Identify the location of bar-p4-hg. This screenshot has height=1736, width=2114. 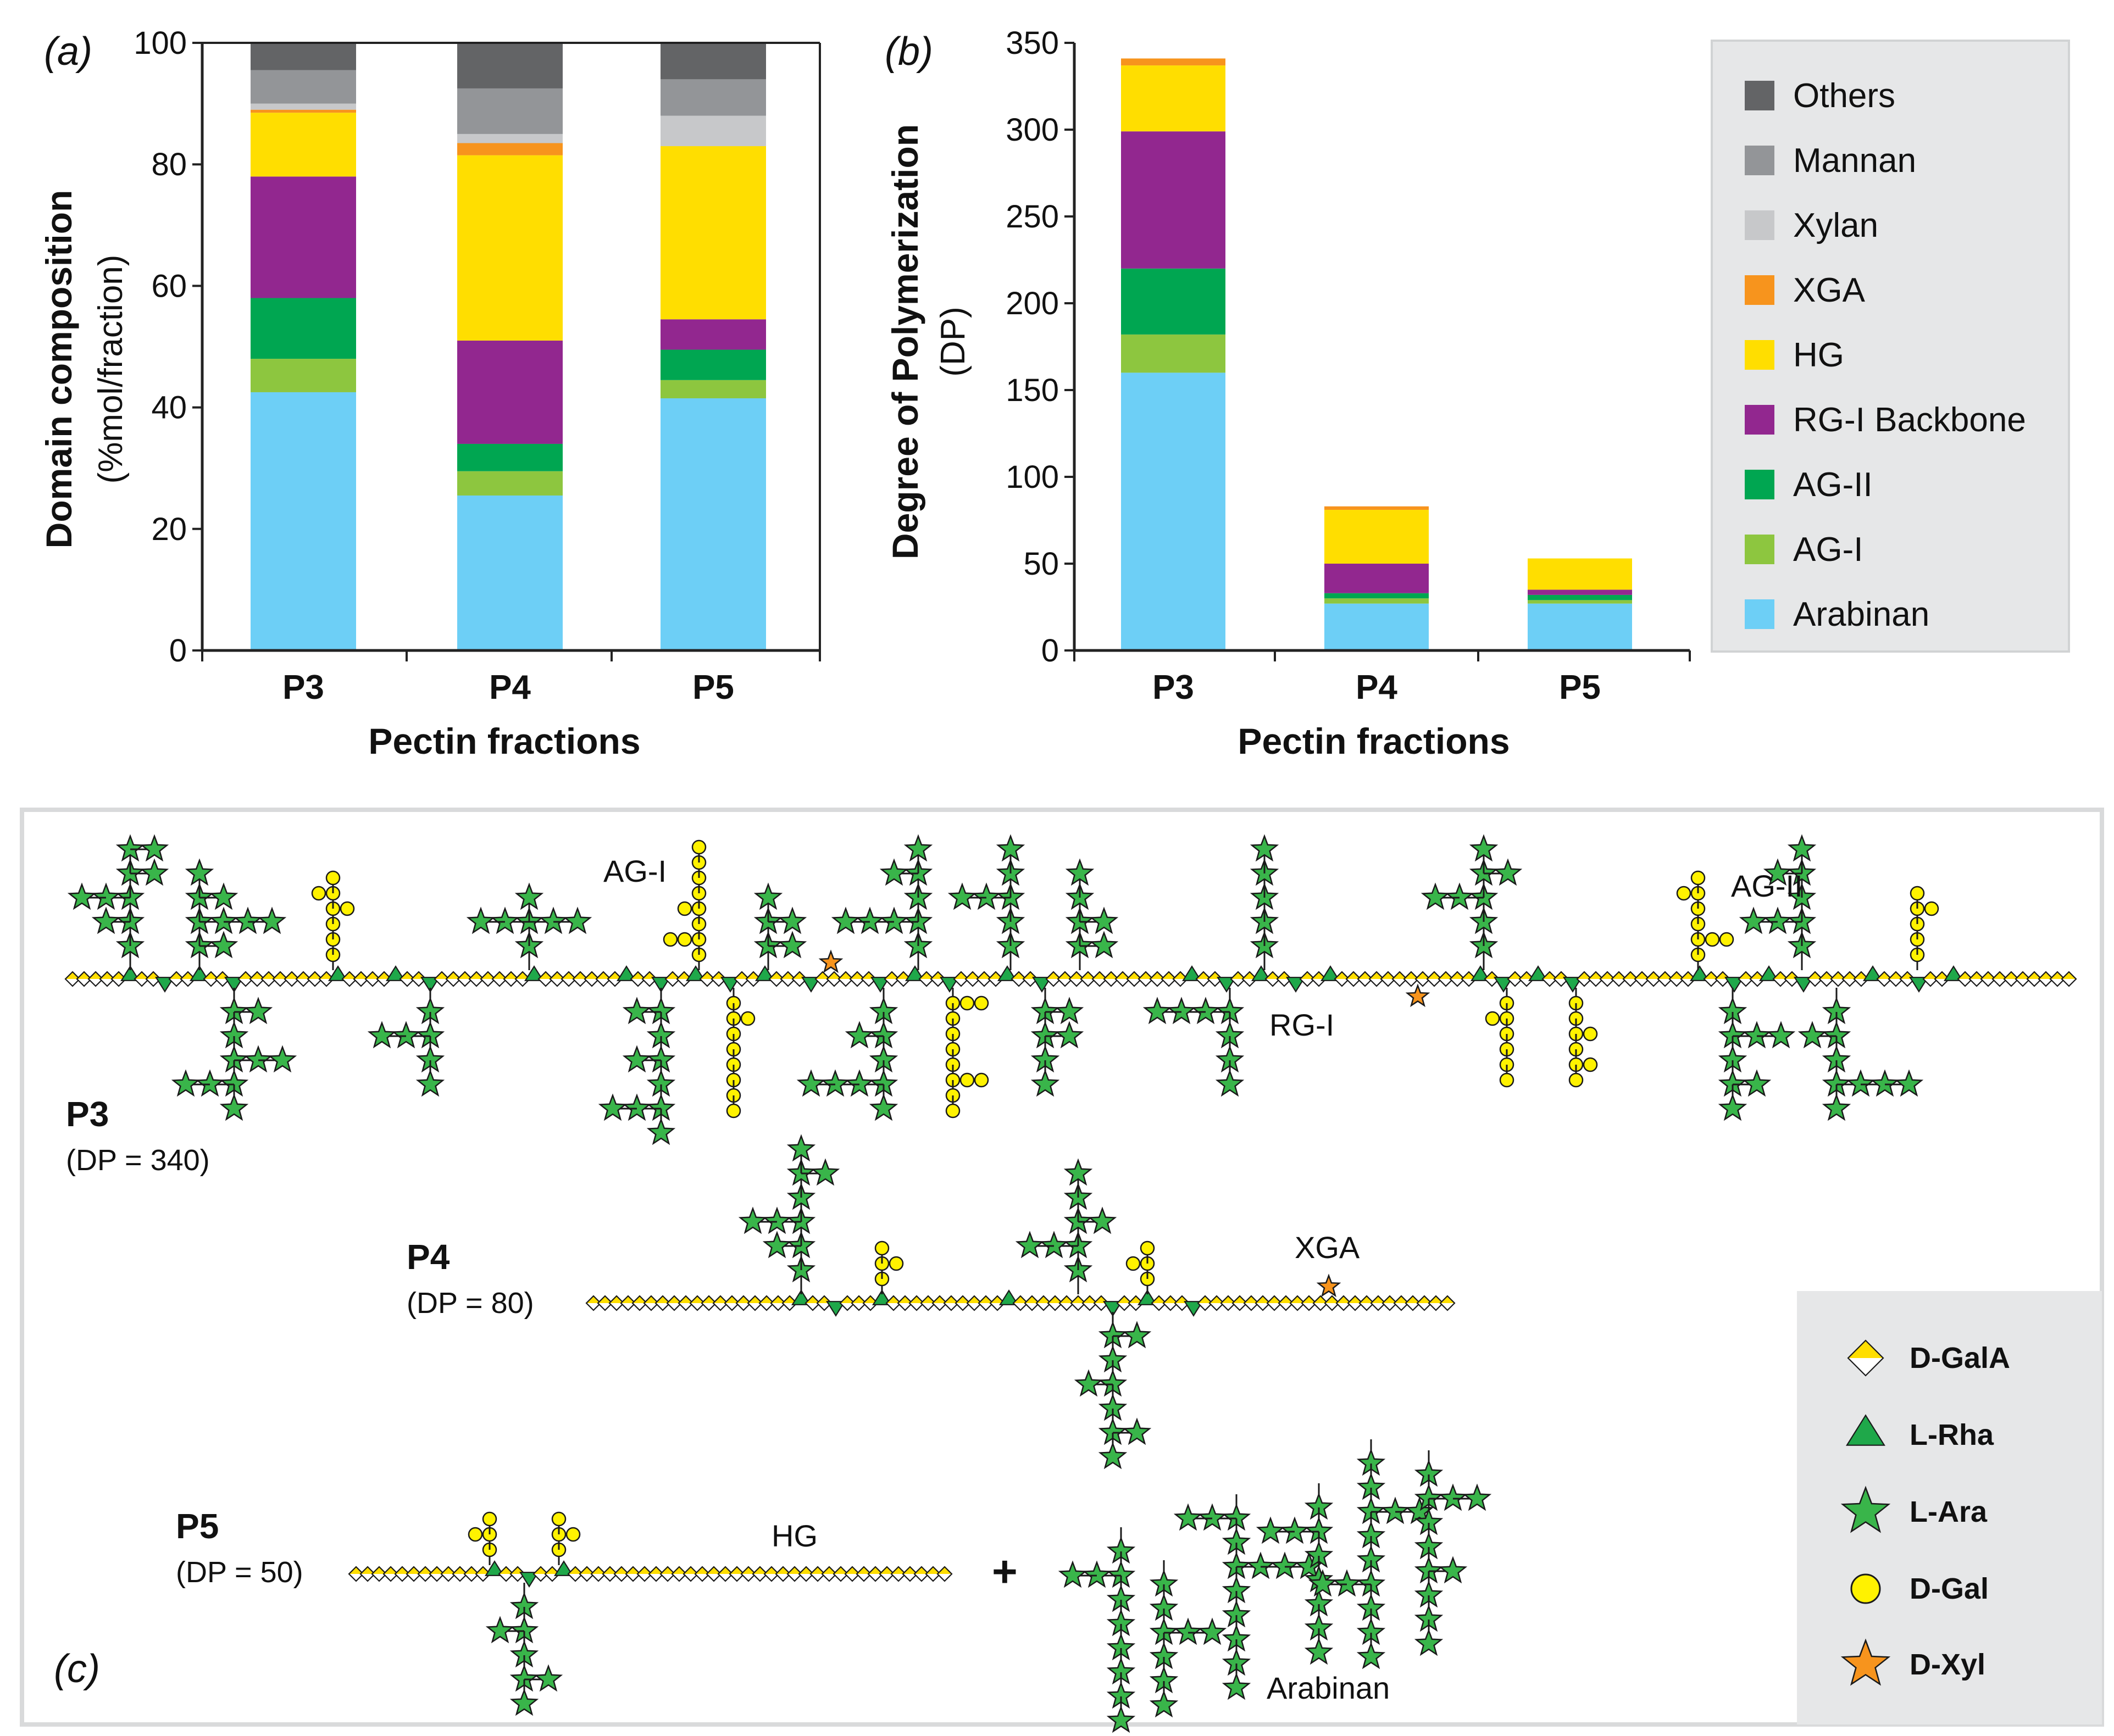
(1376, 537).